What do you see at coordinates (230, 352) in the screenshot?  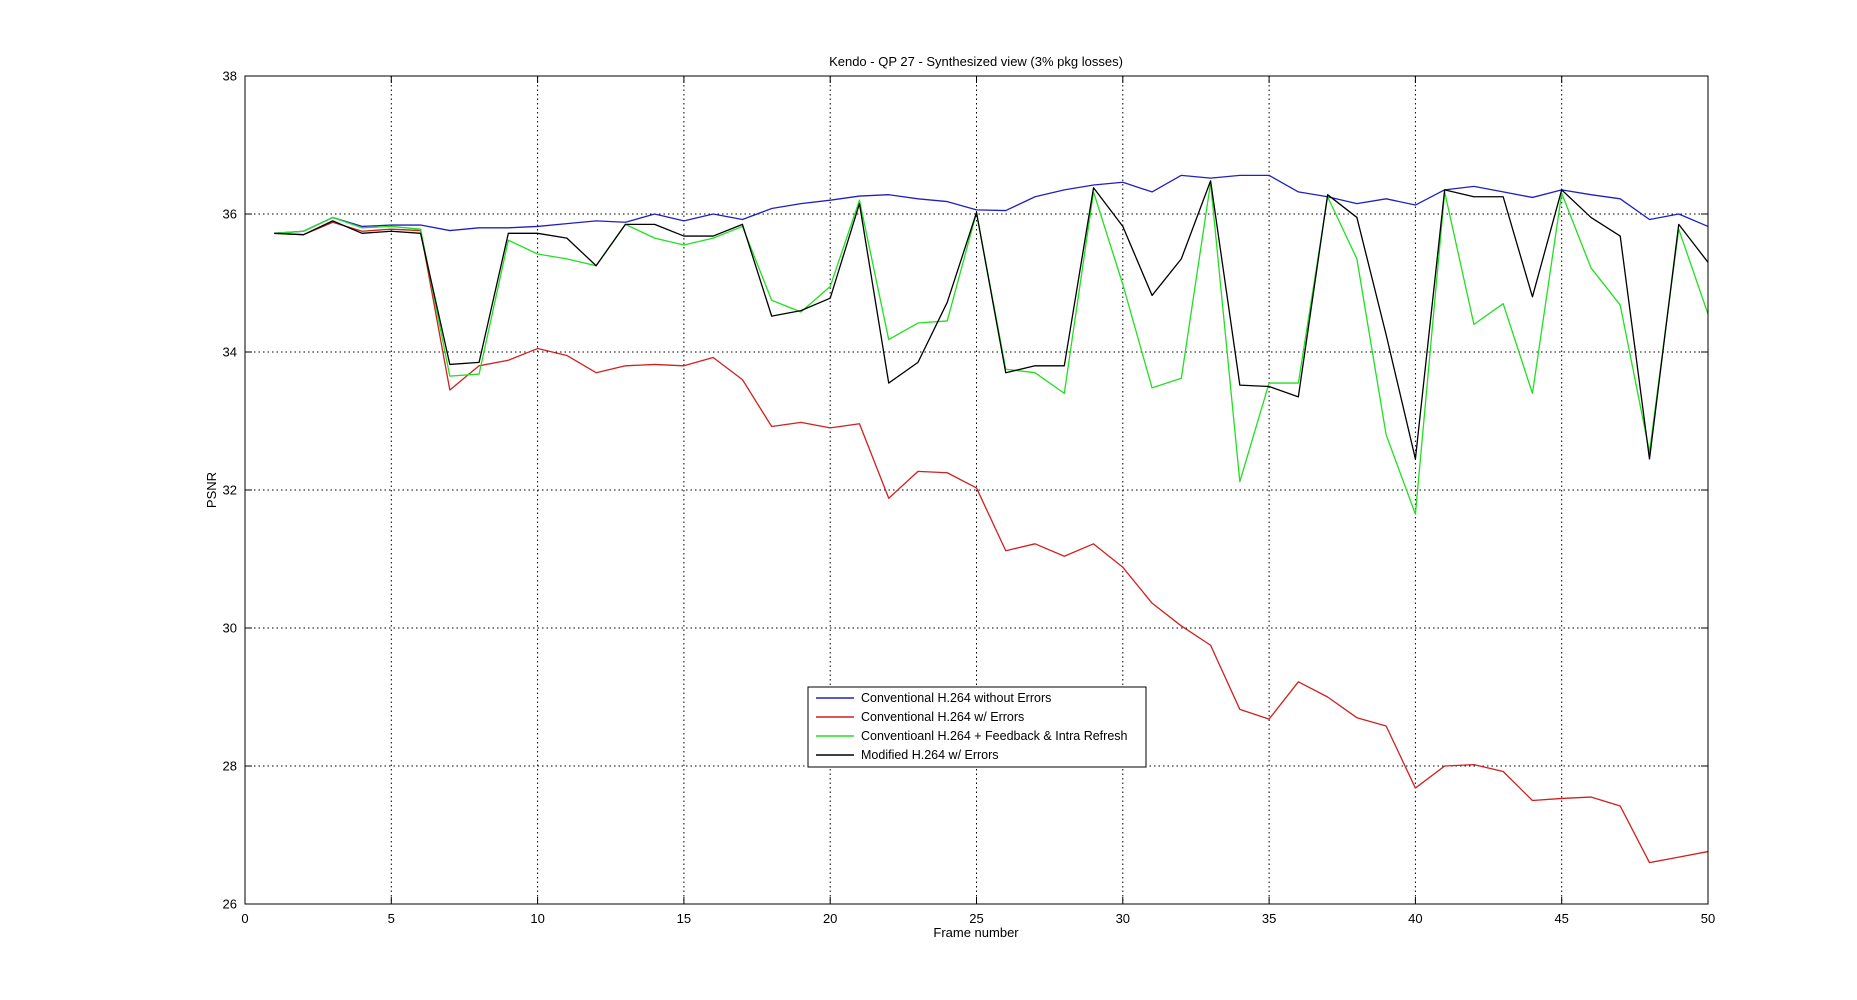 I see `y-tick-label: 34` at bounding box center [230, 352].